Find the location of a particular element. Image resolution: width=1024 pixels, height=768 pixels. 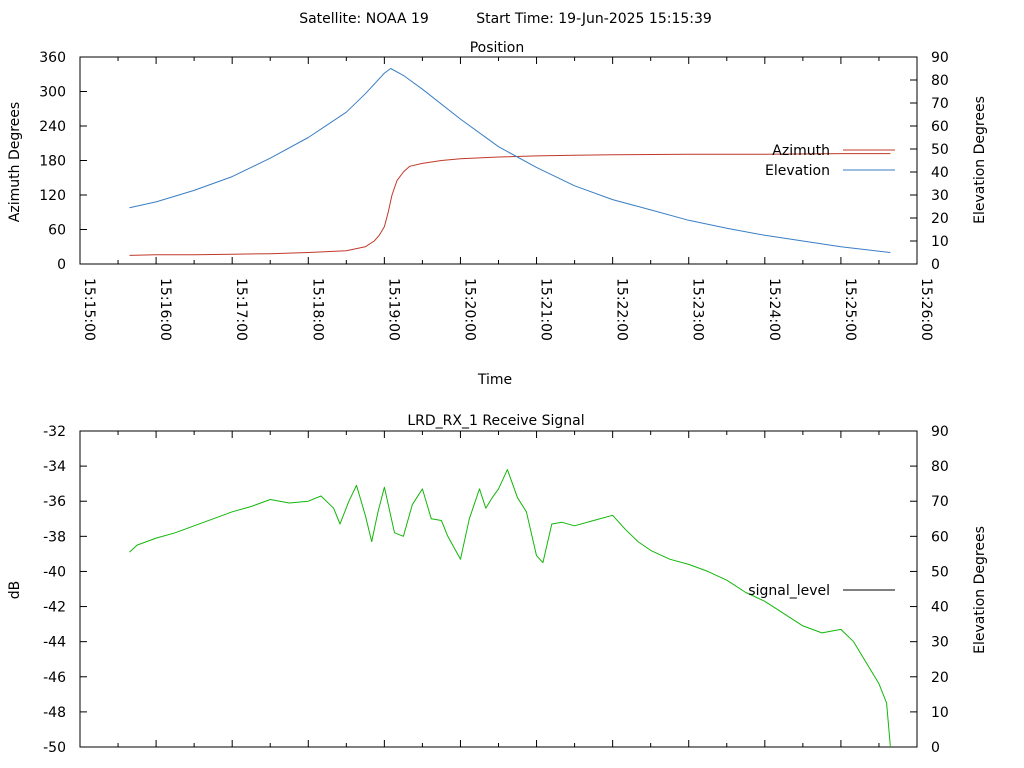

y-tick-label: -32 is located at coordinates (54, 432).